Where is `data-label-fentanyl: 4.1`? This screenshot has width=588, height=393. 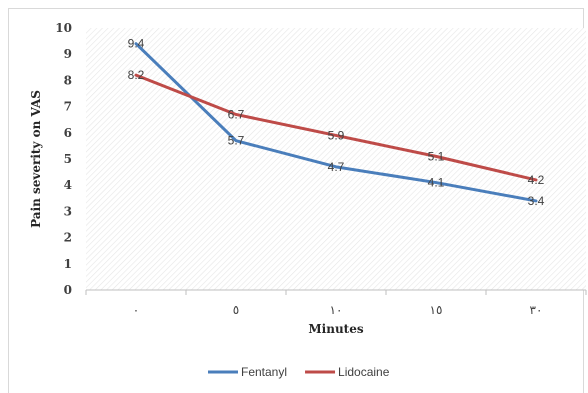
data-label-fentanyl: 4.1 is located at coordinates (436, 183).